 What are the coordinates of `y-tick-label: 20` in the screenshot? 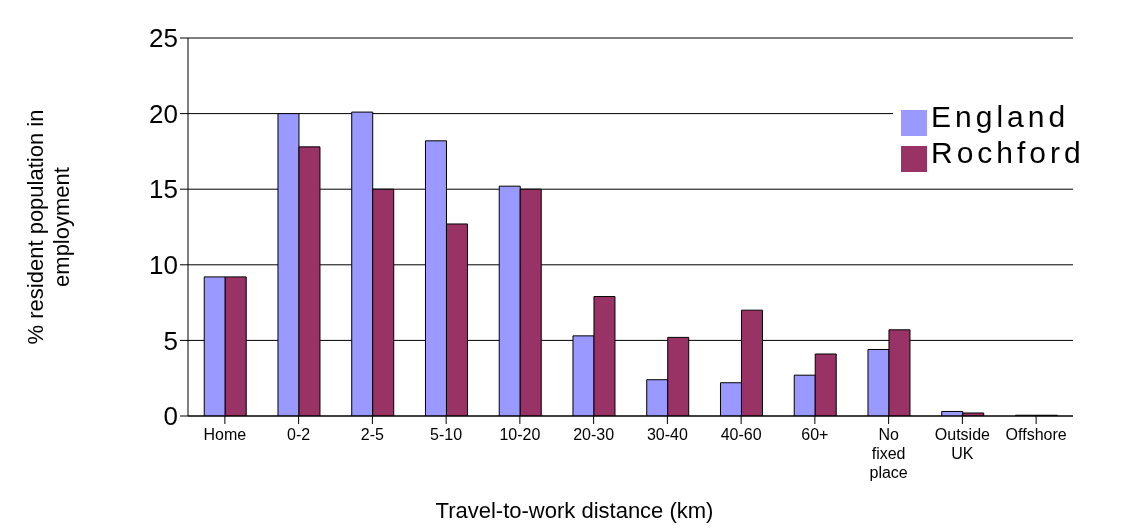 It's located at (163, 113).